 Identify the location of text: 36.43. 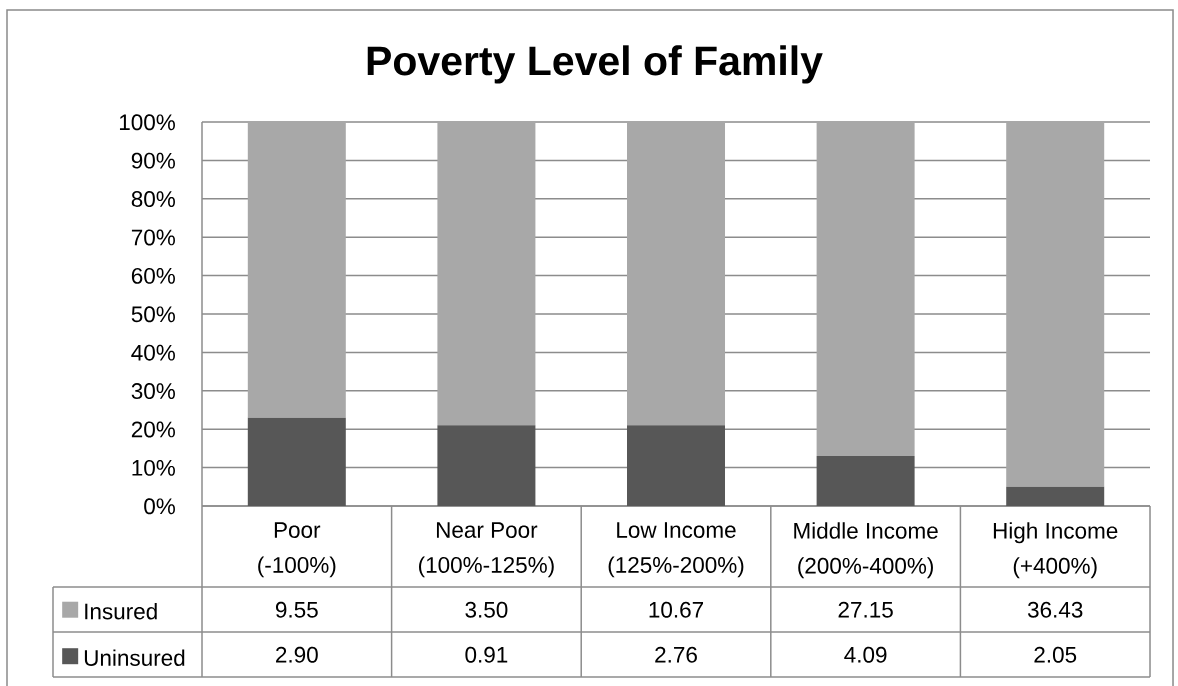
(1055, 609).